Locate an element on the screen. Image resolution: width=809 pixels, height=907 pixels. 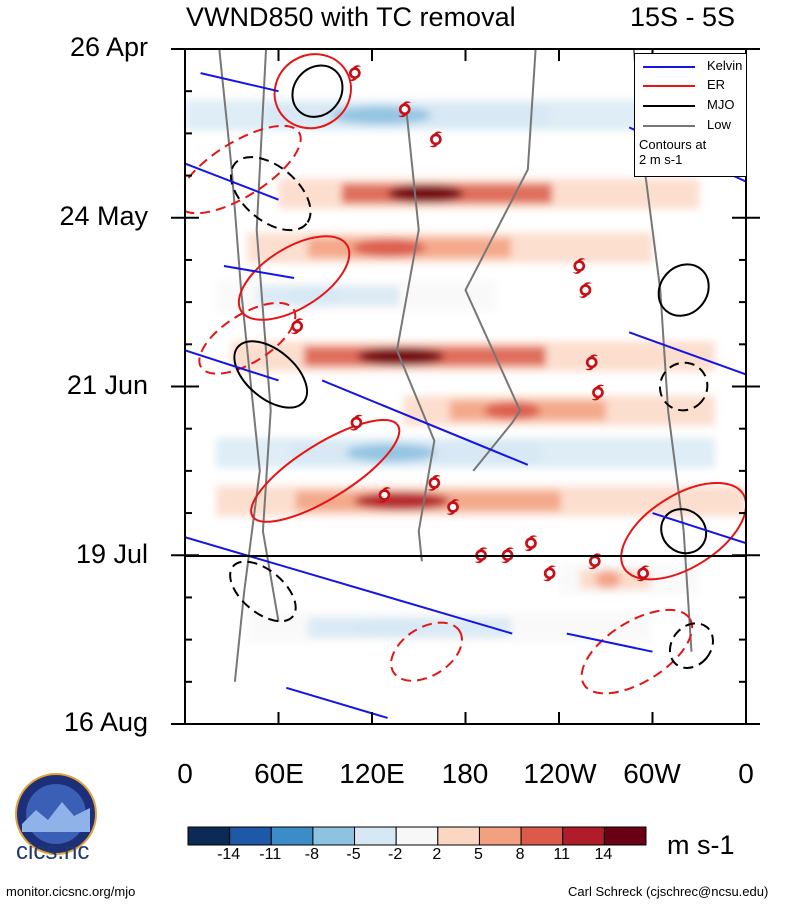
legend: Kelvin ER MJO Low Contours at 2 m s-1 is located at coordinates (690, 115).